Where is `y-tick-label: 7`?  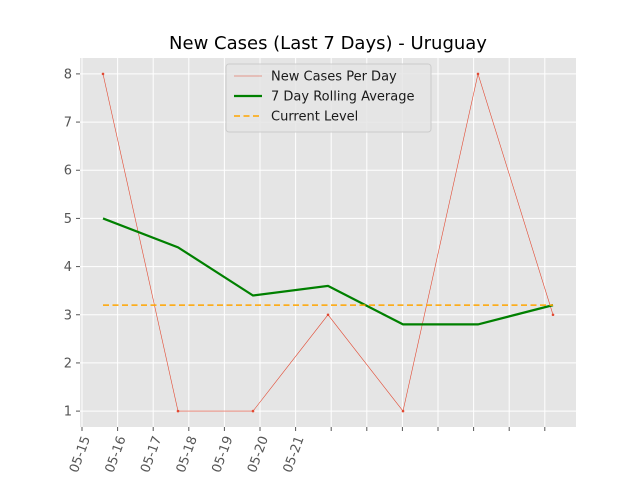 y-tick-label: 7 is located at coordinates (68, 123).